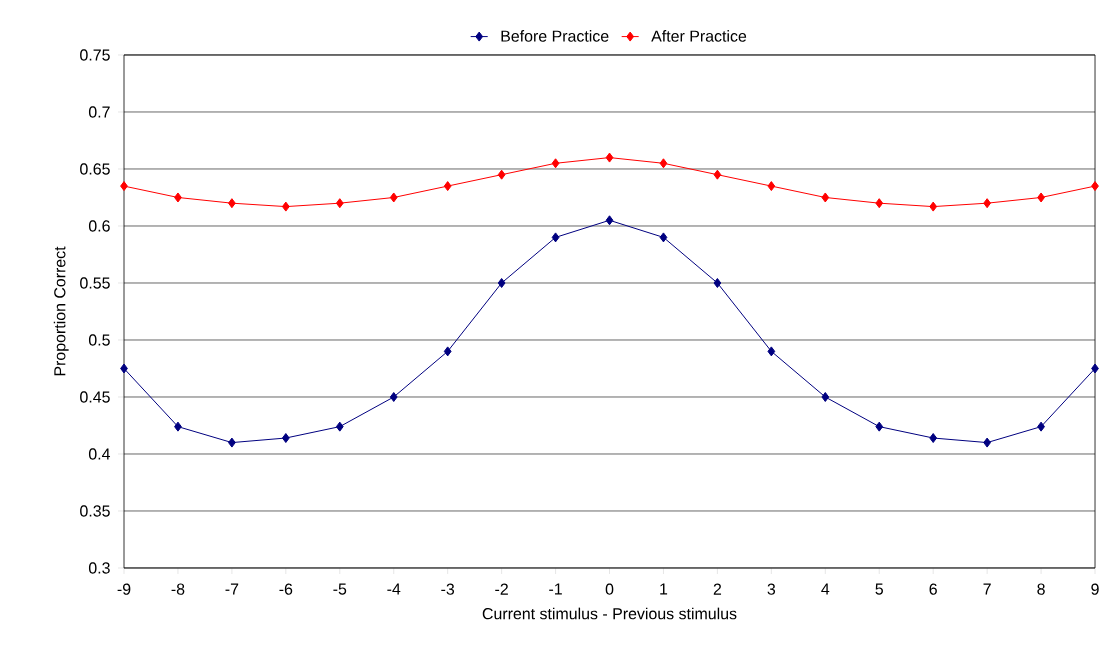 Image resolution: width=1112 pixels, height=668 pixels. I want to click on x-tick-label: 0, so click(609, 589).